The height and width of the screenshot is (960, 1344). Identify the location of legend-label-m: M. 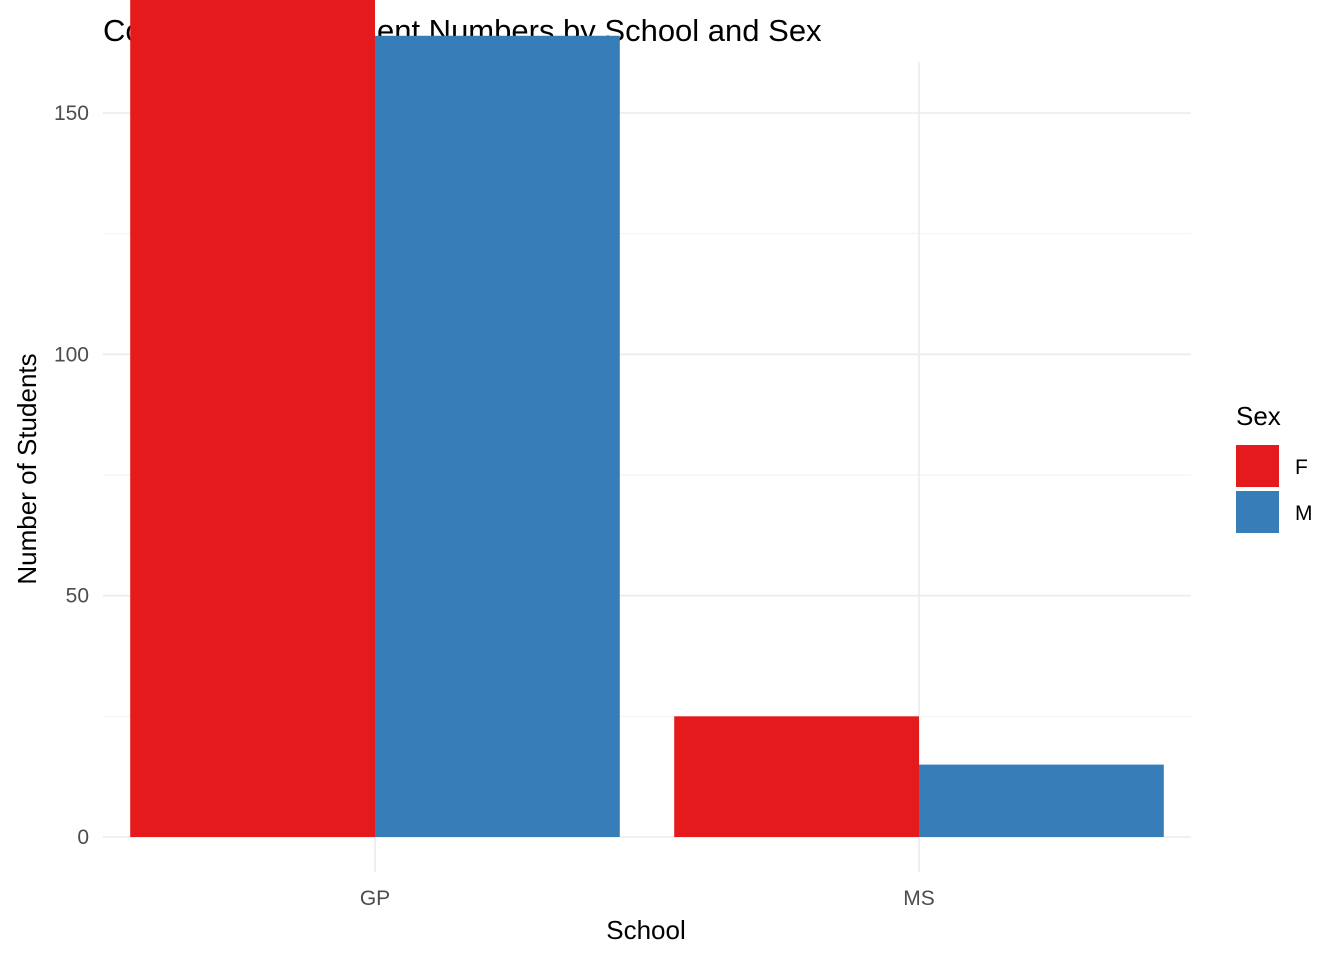
(1304, 513).